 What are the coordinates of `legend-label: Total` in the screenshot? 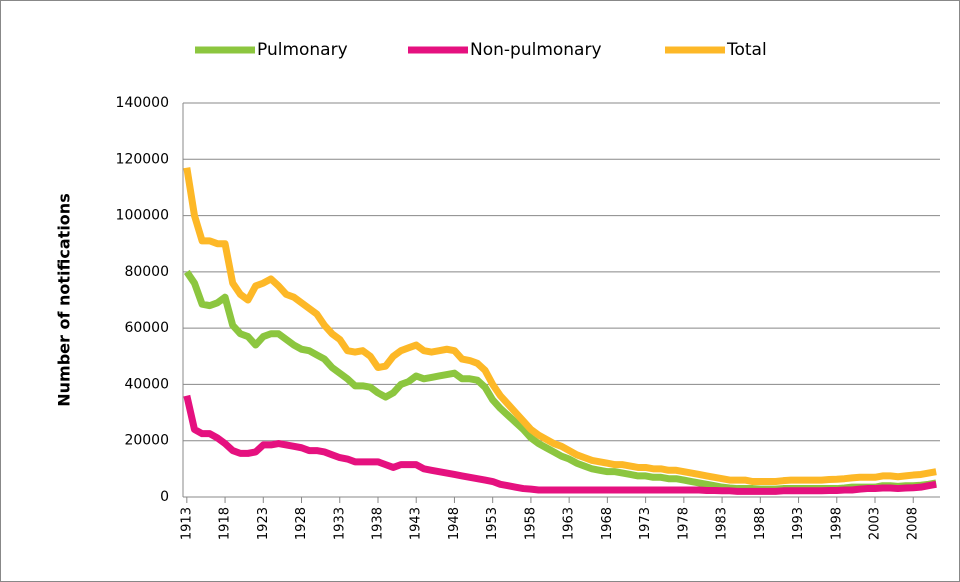 It's located at (746, 50).